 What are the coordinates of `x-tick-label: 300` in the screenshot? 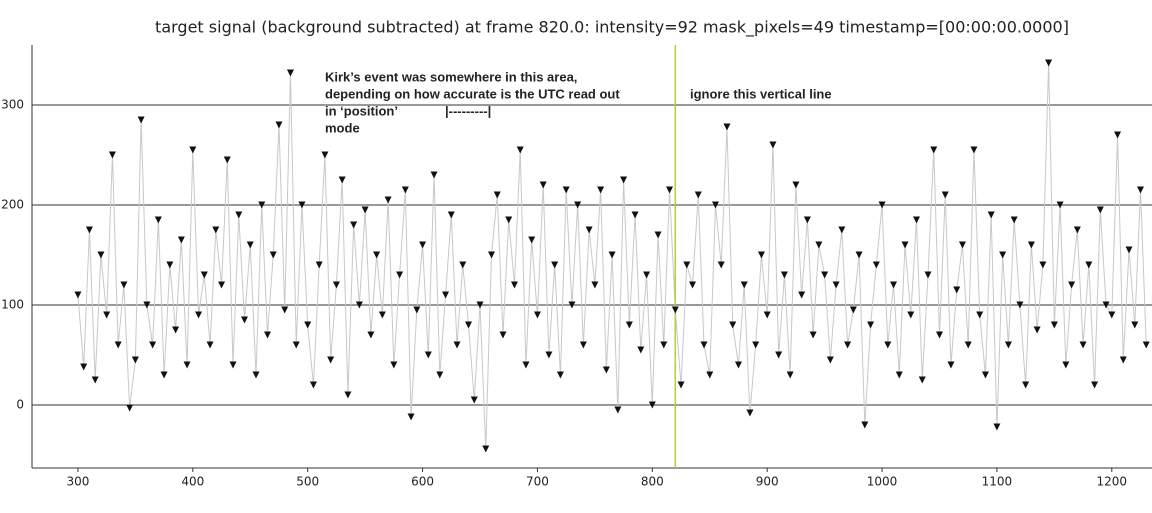 It's located at (77, 482).